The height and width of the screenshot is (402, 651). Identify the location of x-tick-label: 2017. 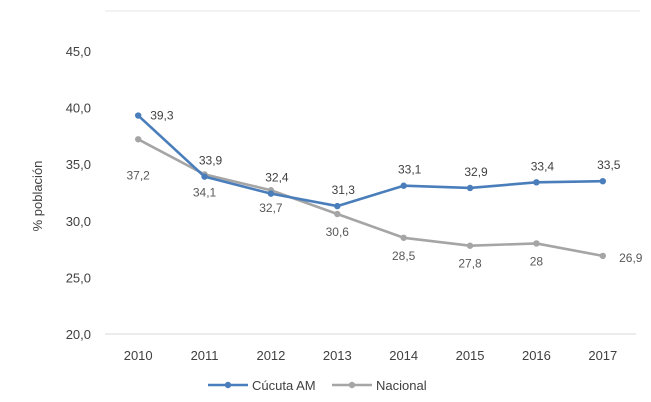
(602, 355).